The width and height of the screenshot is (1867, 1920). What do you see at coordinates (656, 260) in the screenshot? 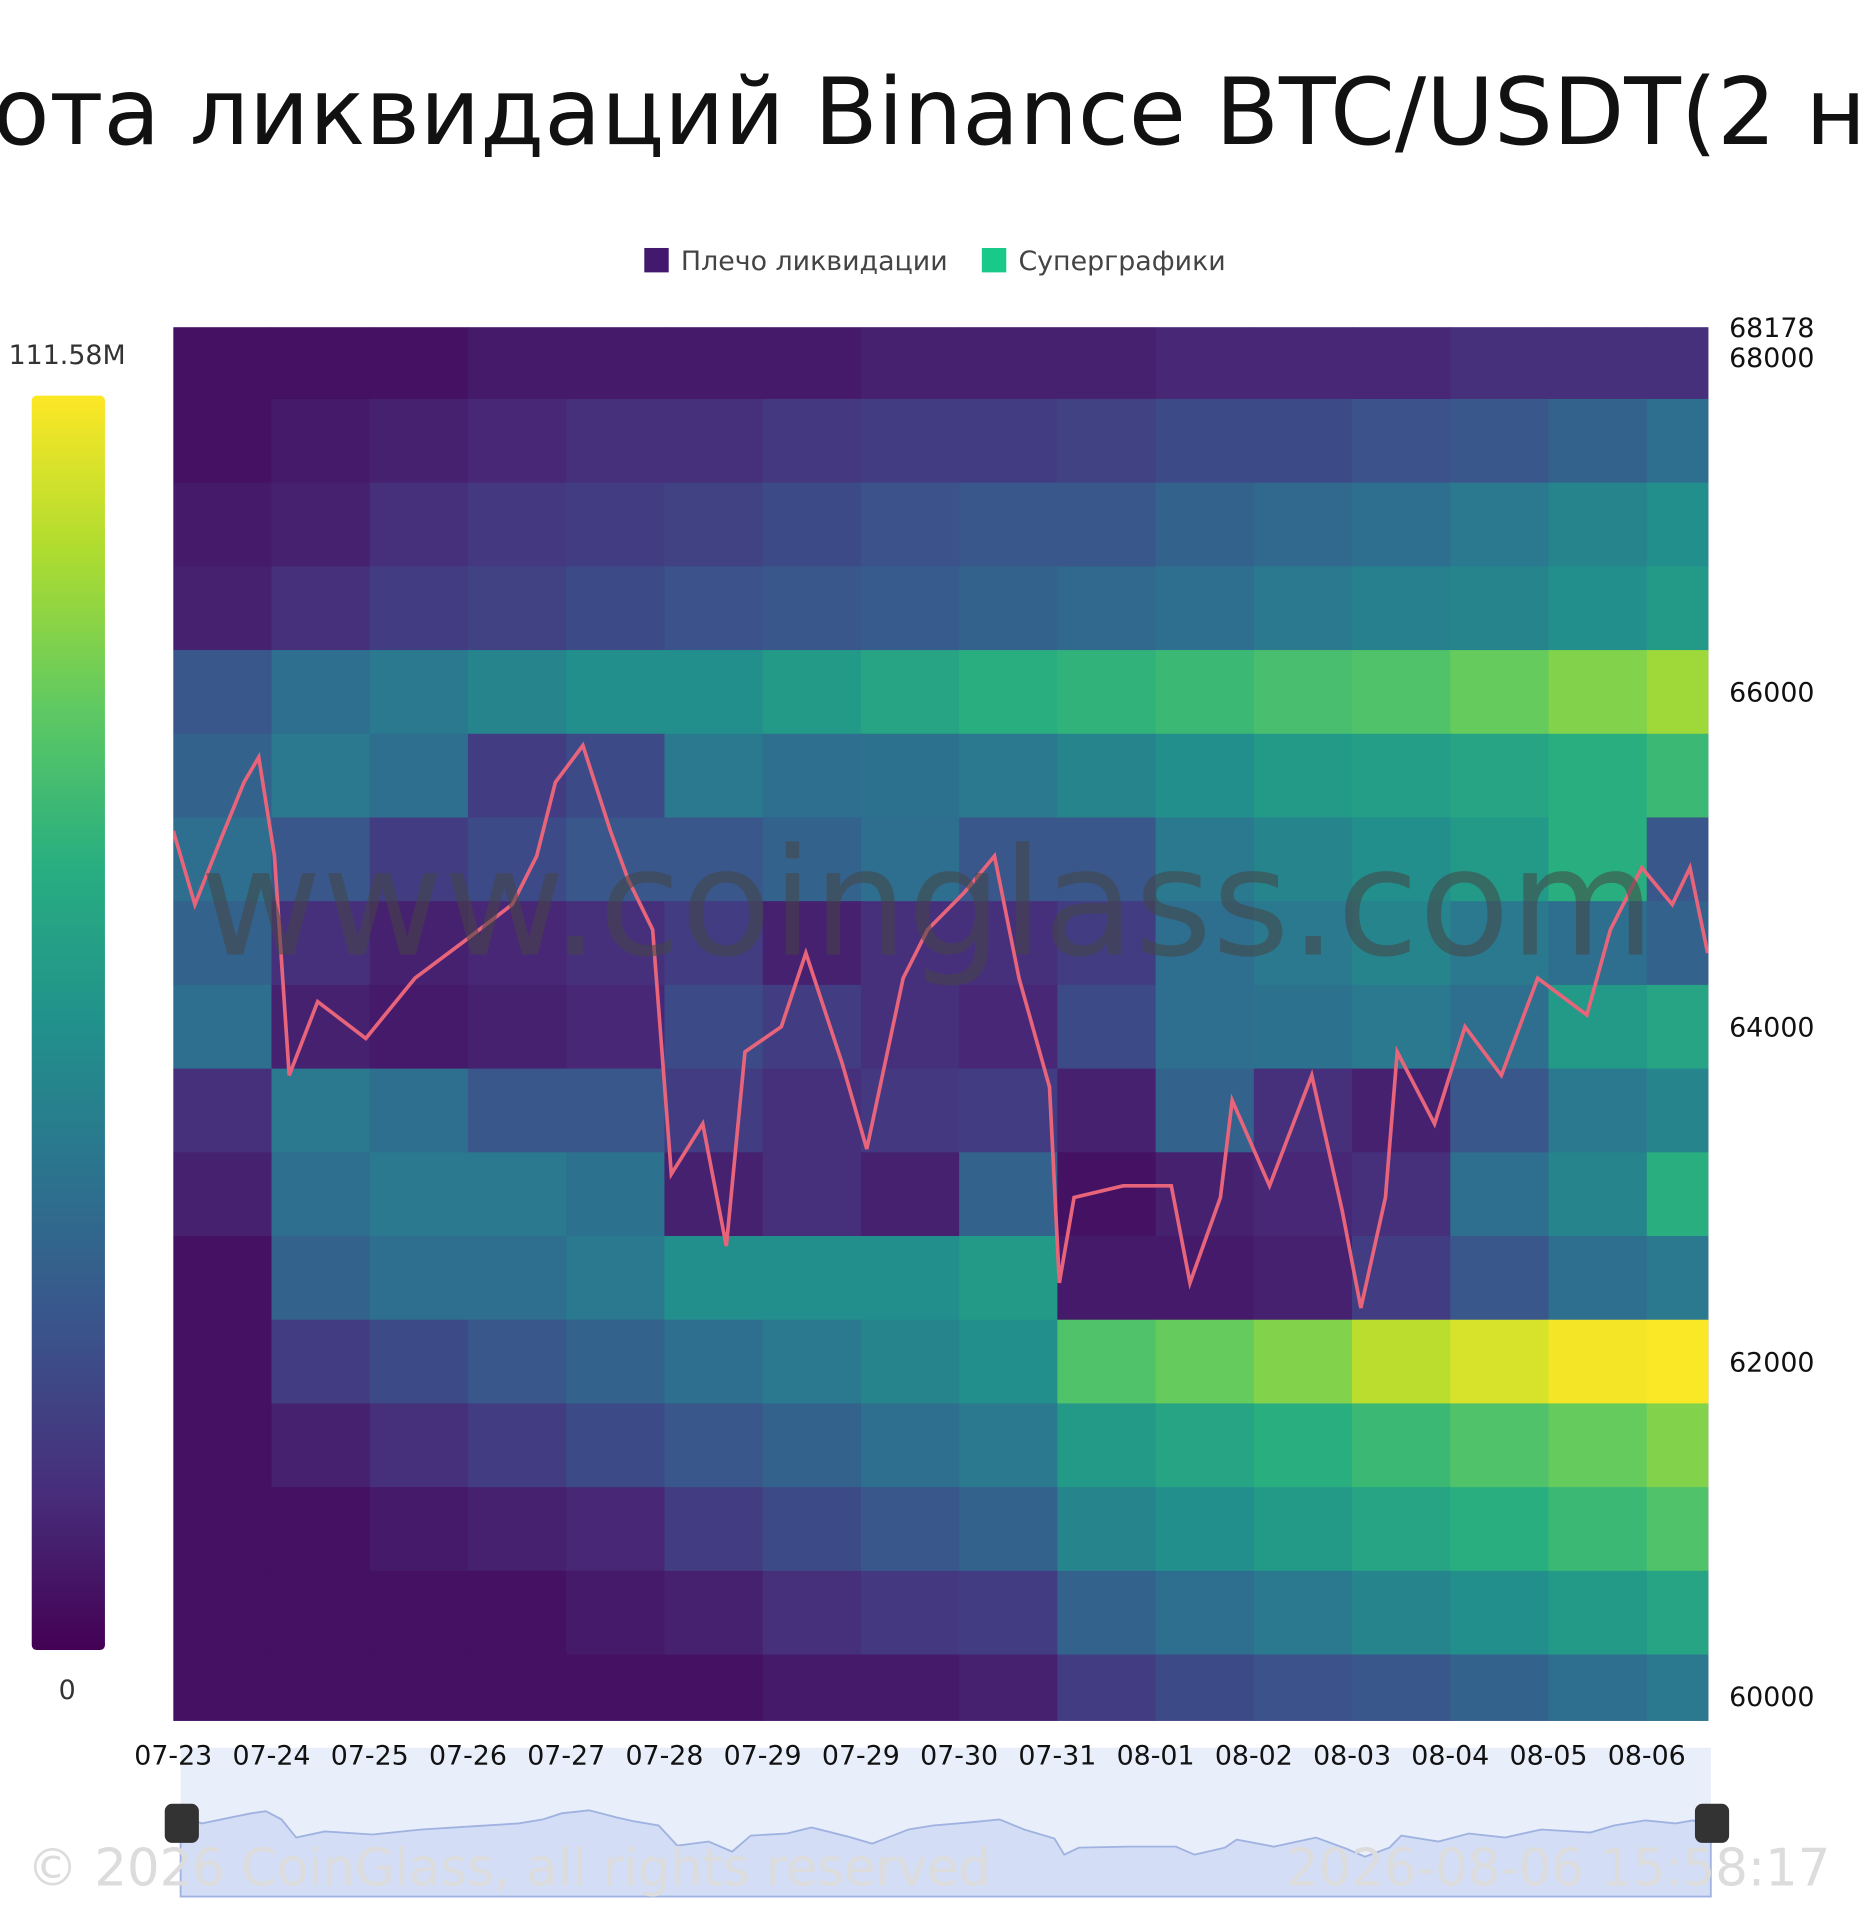
I see `legend-swatch` at bounding box center [656, 260].